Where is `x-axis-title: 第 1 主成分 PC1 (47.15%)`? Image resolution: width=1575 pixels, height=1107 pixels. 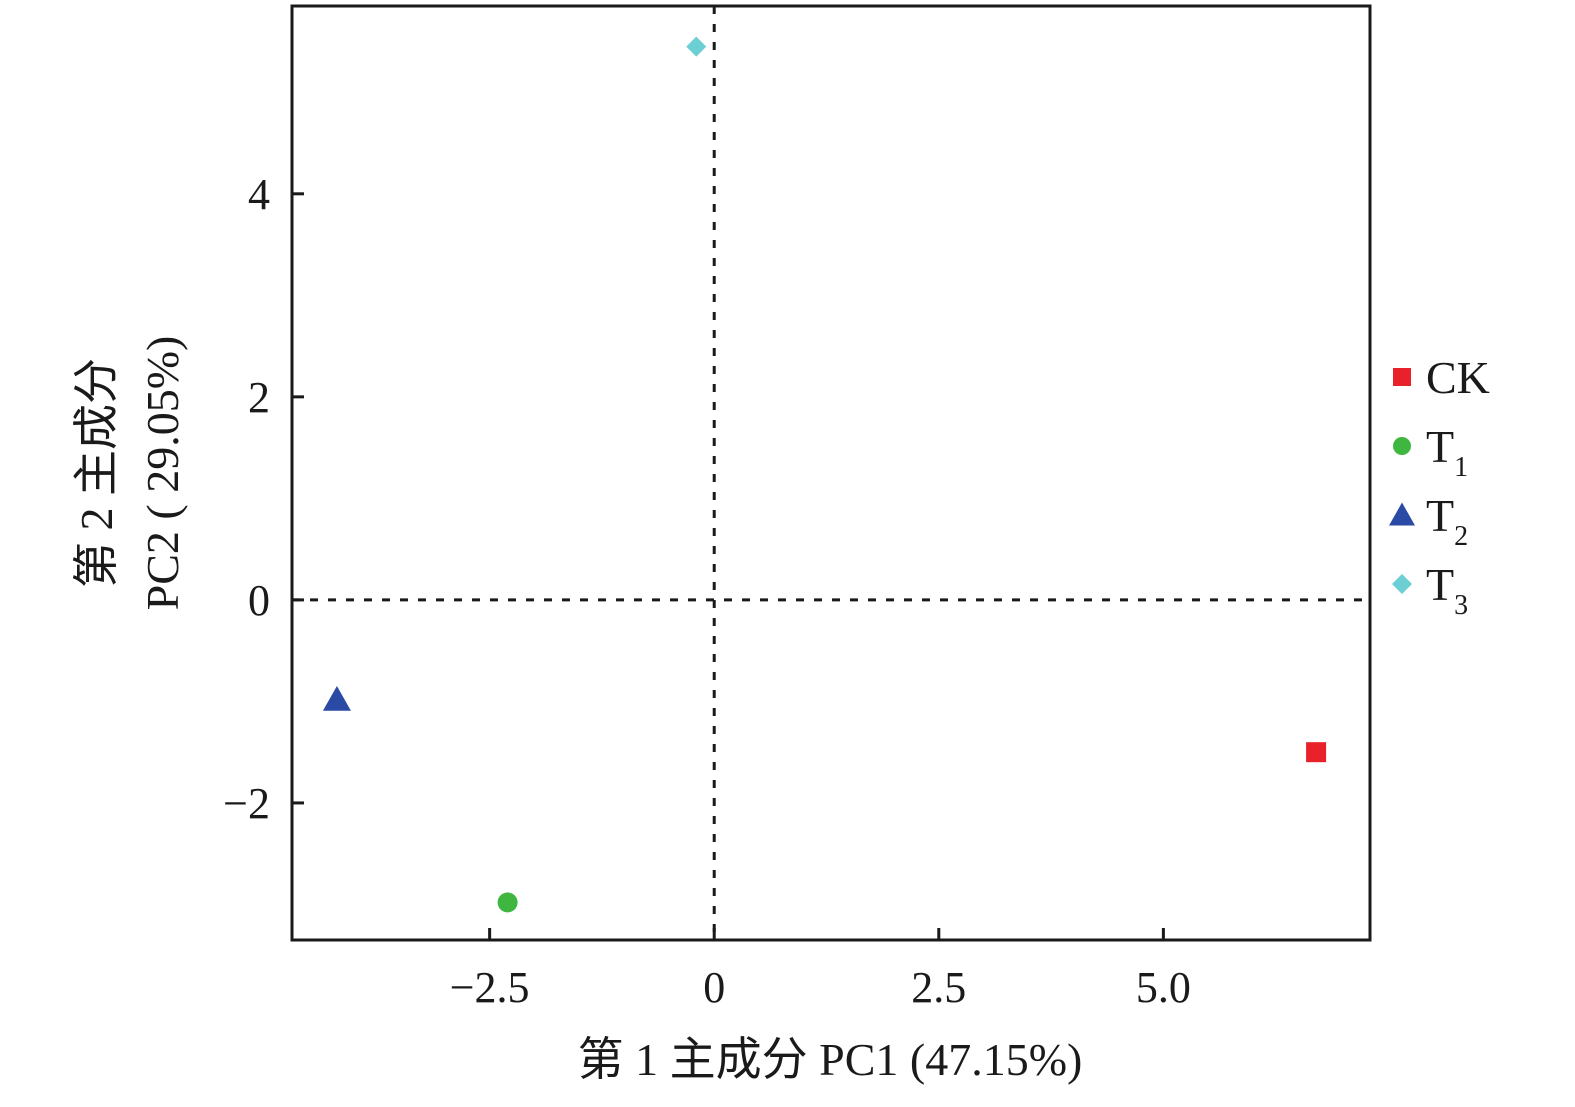
x-axis-title: 第 1 主成分 PC1 (47.15%) is located at coordinates (830, 1059).